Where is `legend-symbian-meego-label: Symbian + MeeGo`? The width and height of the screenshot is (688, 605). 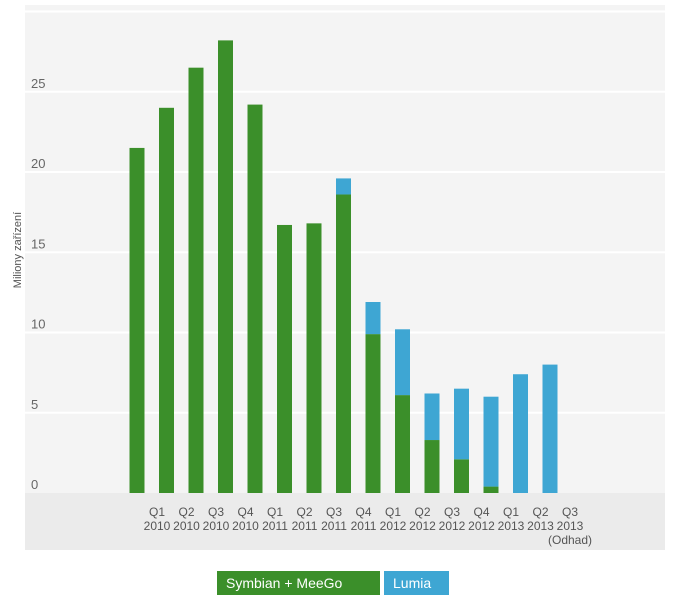
legend-symbian-meego-label: Symbian + MeeGo is located at coordinates (284, 583).